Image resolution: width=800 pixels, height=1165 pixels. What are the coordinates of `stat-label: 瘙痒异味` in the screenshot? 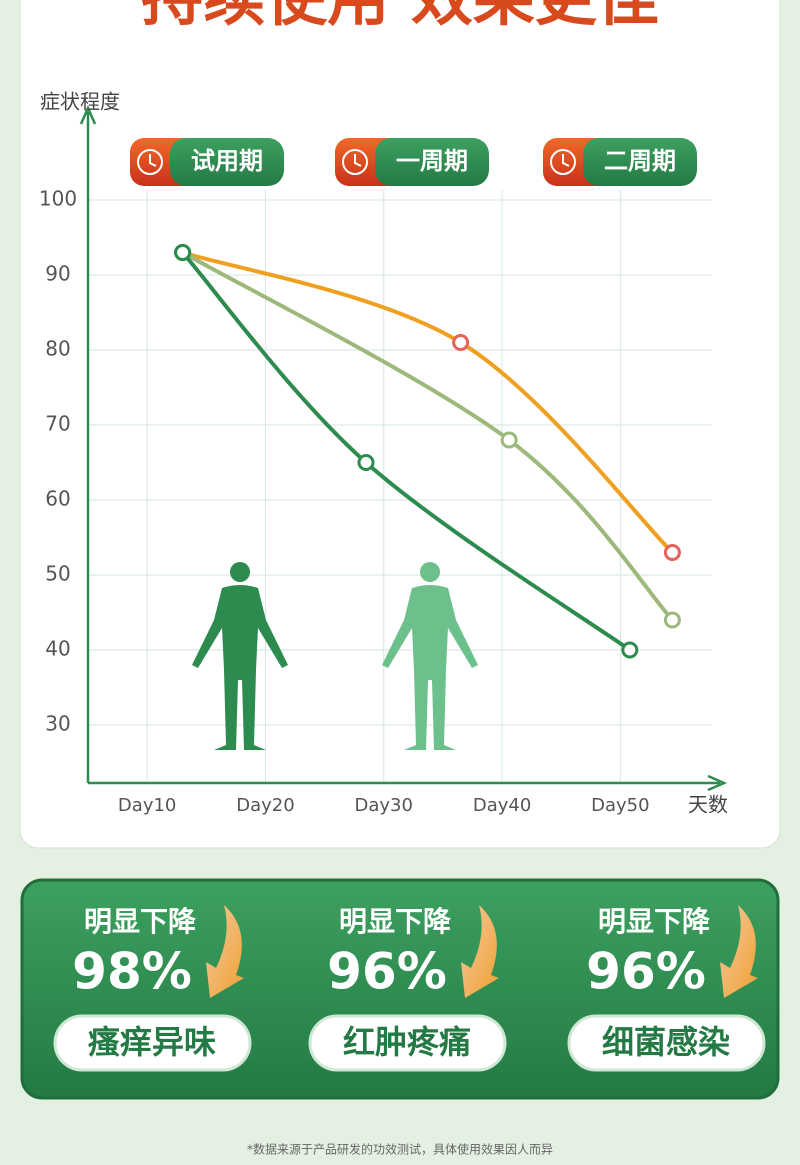 It's located at (152, 1042).